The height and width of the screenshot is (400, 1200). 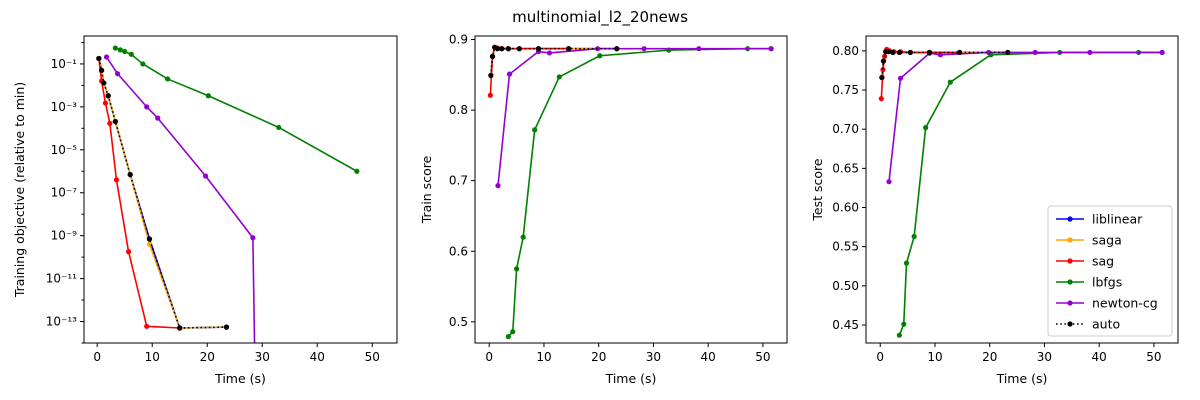 I want to click on series-line-lbfgs, so click(x=236, y=109).